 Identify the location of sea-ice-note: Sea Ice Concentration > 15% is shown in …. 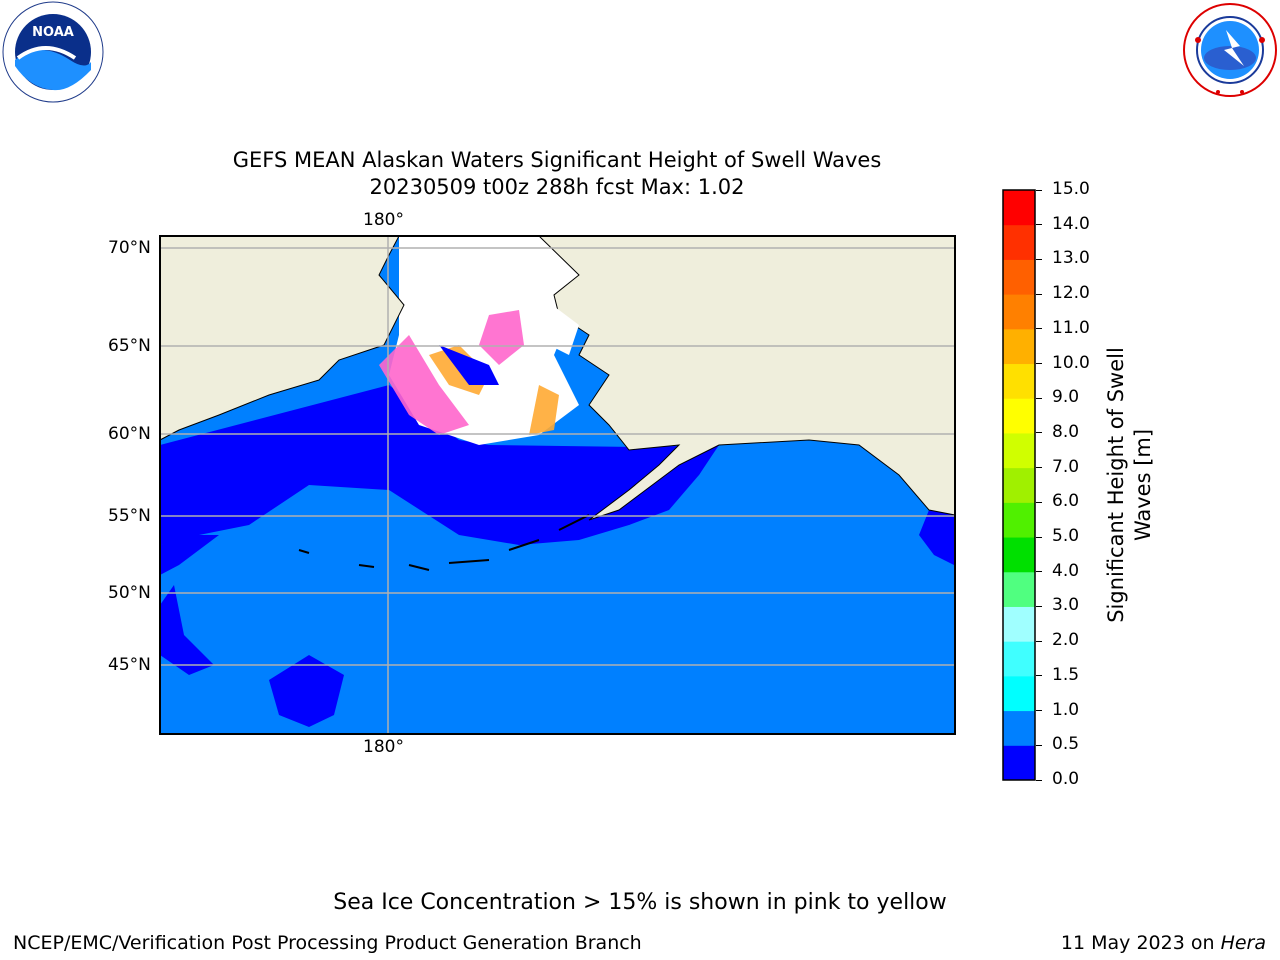
(640, 902).